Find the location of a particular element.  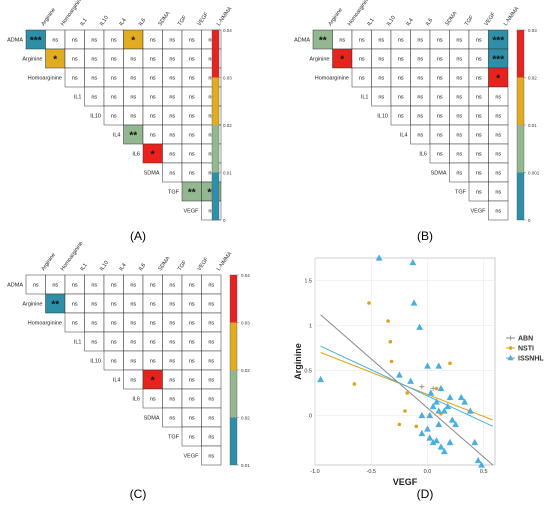

panel-b-cell is located at coordinates (498, 210).